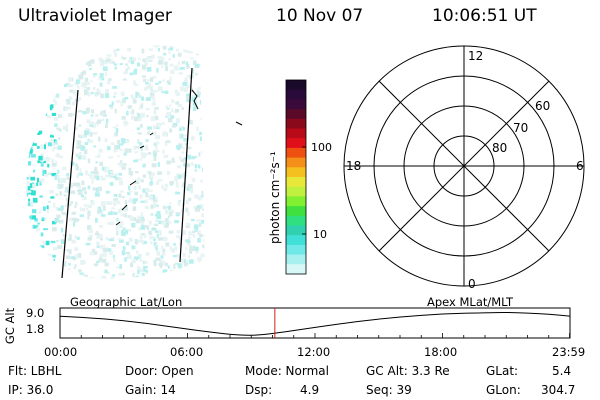 Image resolution: width=600 pixels, height=400 pixels. What do you see at coordinates (186, 165) in the screenshot?
I see `lat-lon-line` at bounding box center [186, 165].